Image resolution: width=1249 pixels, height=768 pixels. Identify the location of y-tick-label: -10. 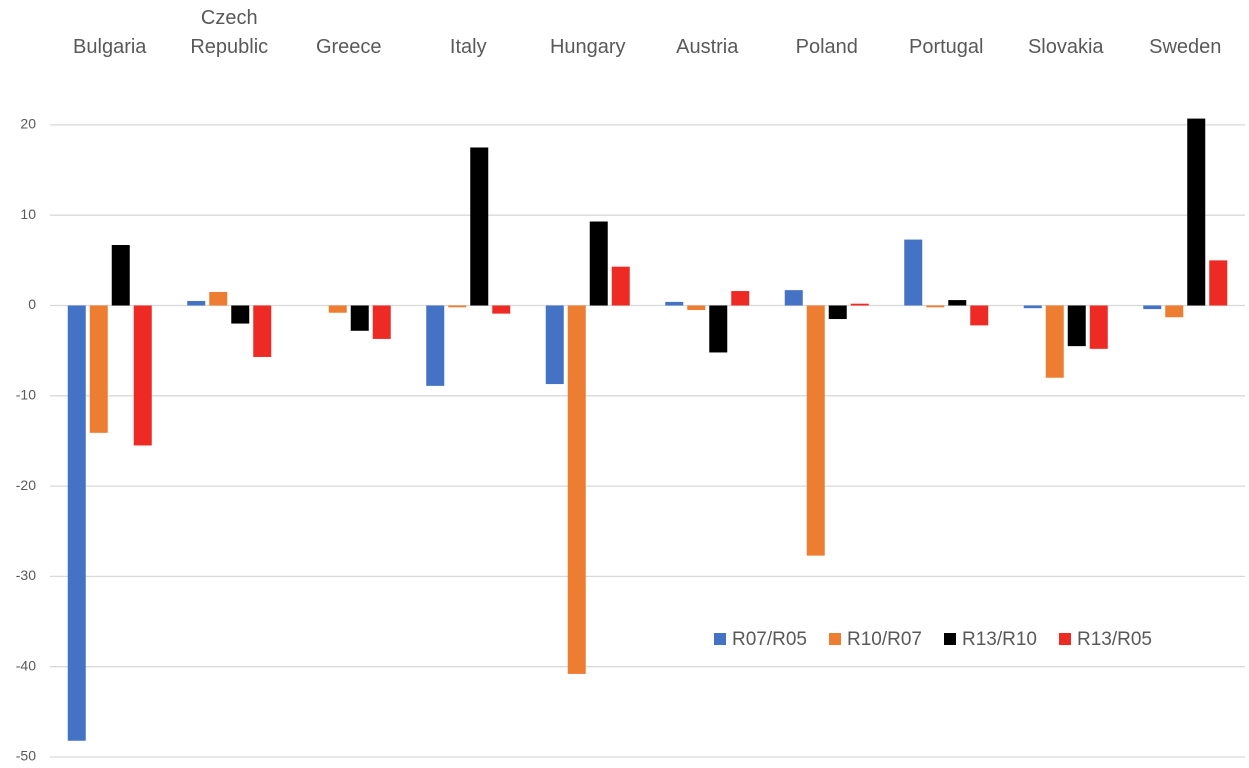
(26, 395).